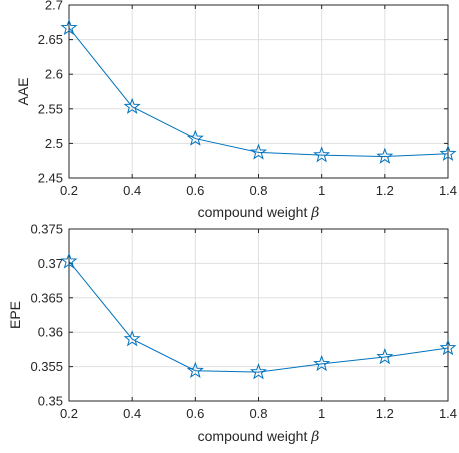 This screenshot has width=459, height=453. Describe the element at coordinates (46, 229) in the screenshot. I see `epe-y-tick-label: 0.375` at that location.